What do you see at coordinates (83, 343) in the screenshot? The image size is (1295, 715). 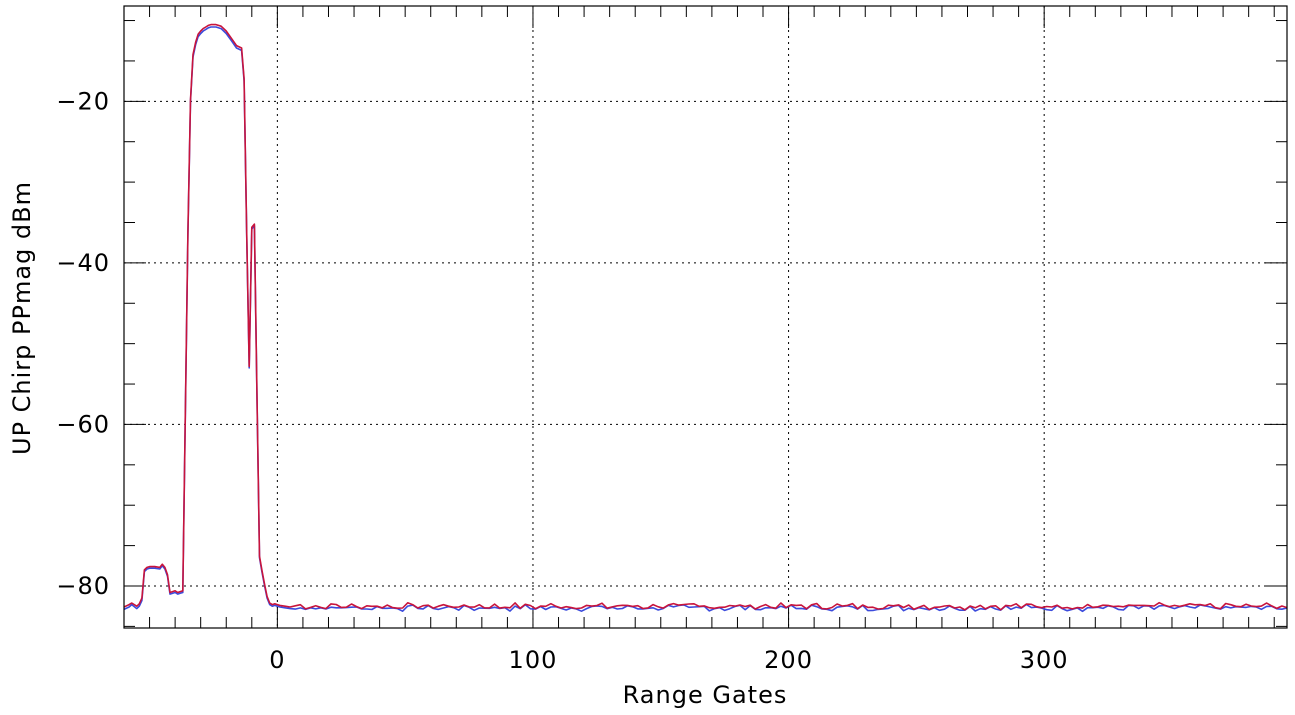 I see `y-tick-labels: −20 −40 −60 −80` at bounding box center [83, 343].